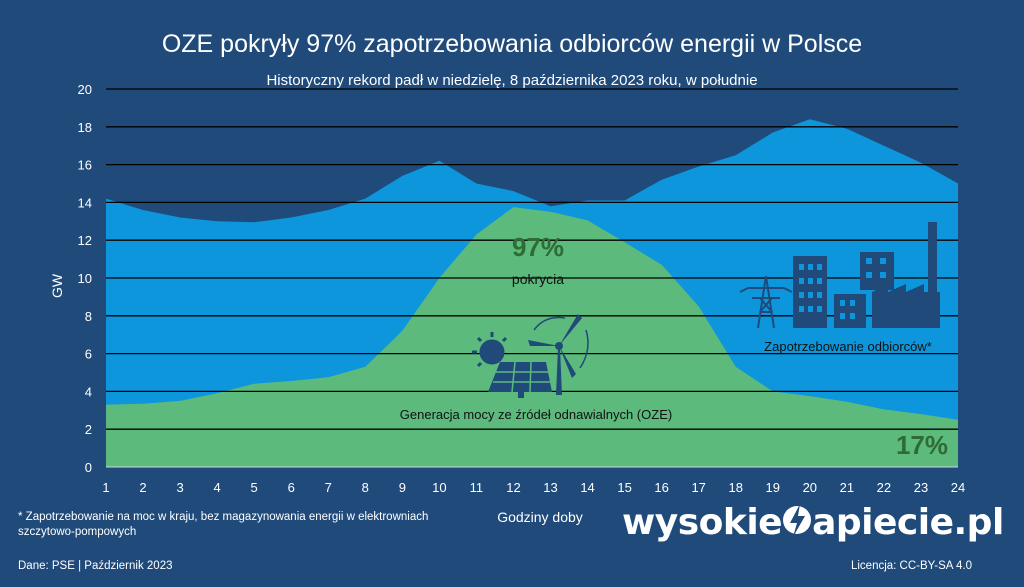 The width and height of the screenshot is (1024, 587). Describe the element at coordinates (550, 487) in the screenshot. I see `x-tick-label: 13` at that location.